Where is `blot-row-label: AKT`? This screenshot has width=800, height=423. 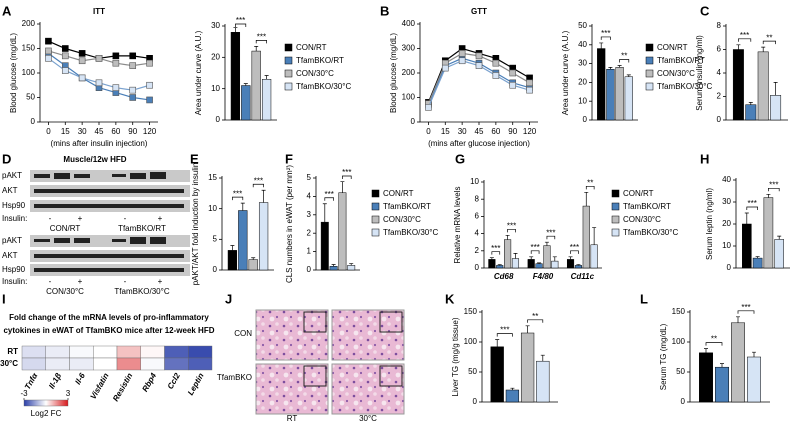 blot-row-label: AKT is located at coordinates (10, 255).